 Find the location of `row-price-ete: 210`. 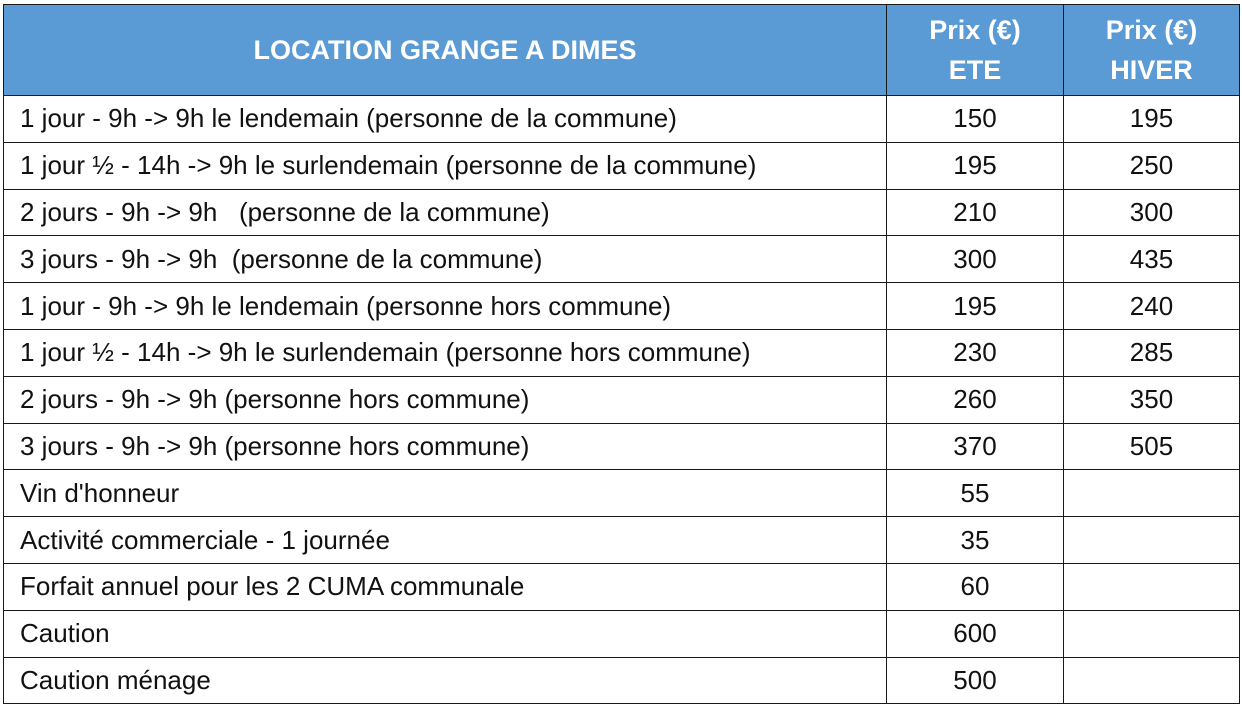

row-price-ete: 210 is located at coordinates (975, 212).